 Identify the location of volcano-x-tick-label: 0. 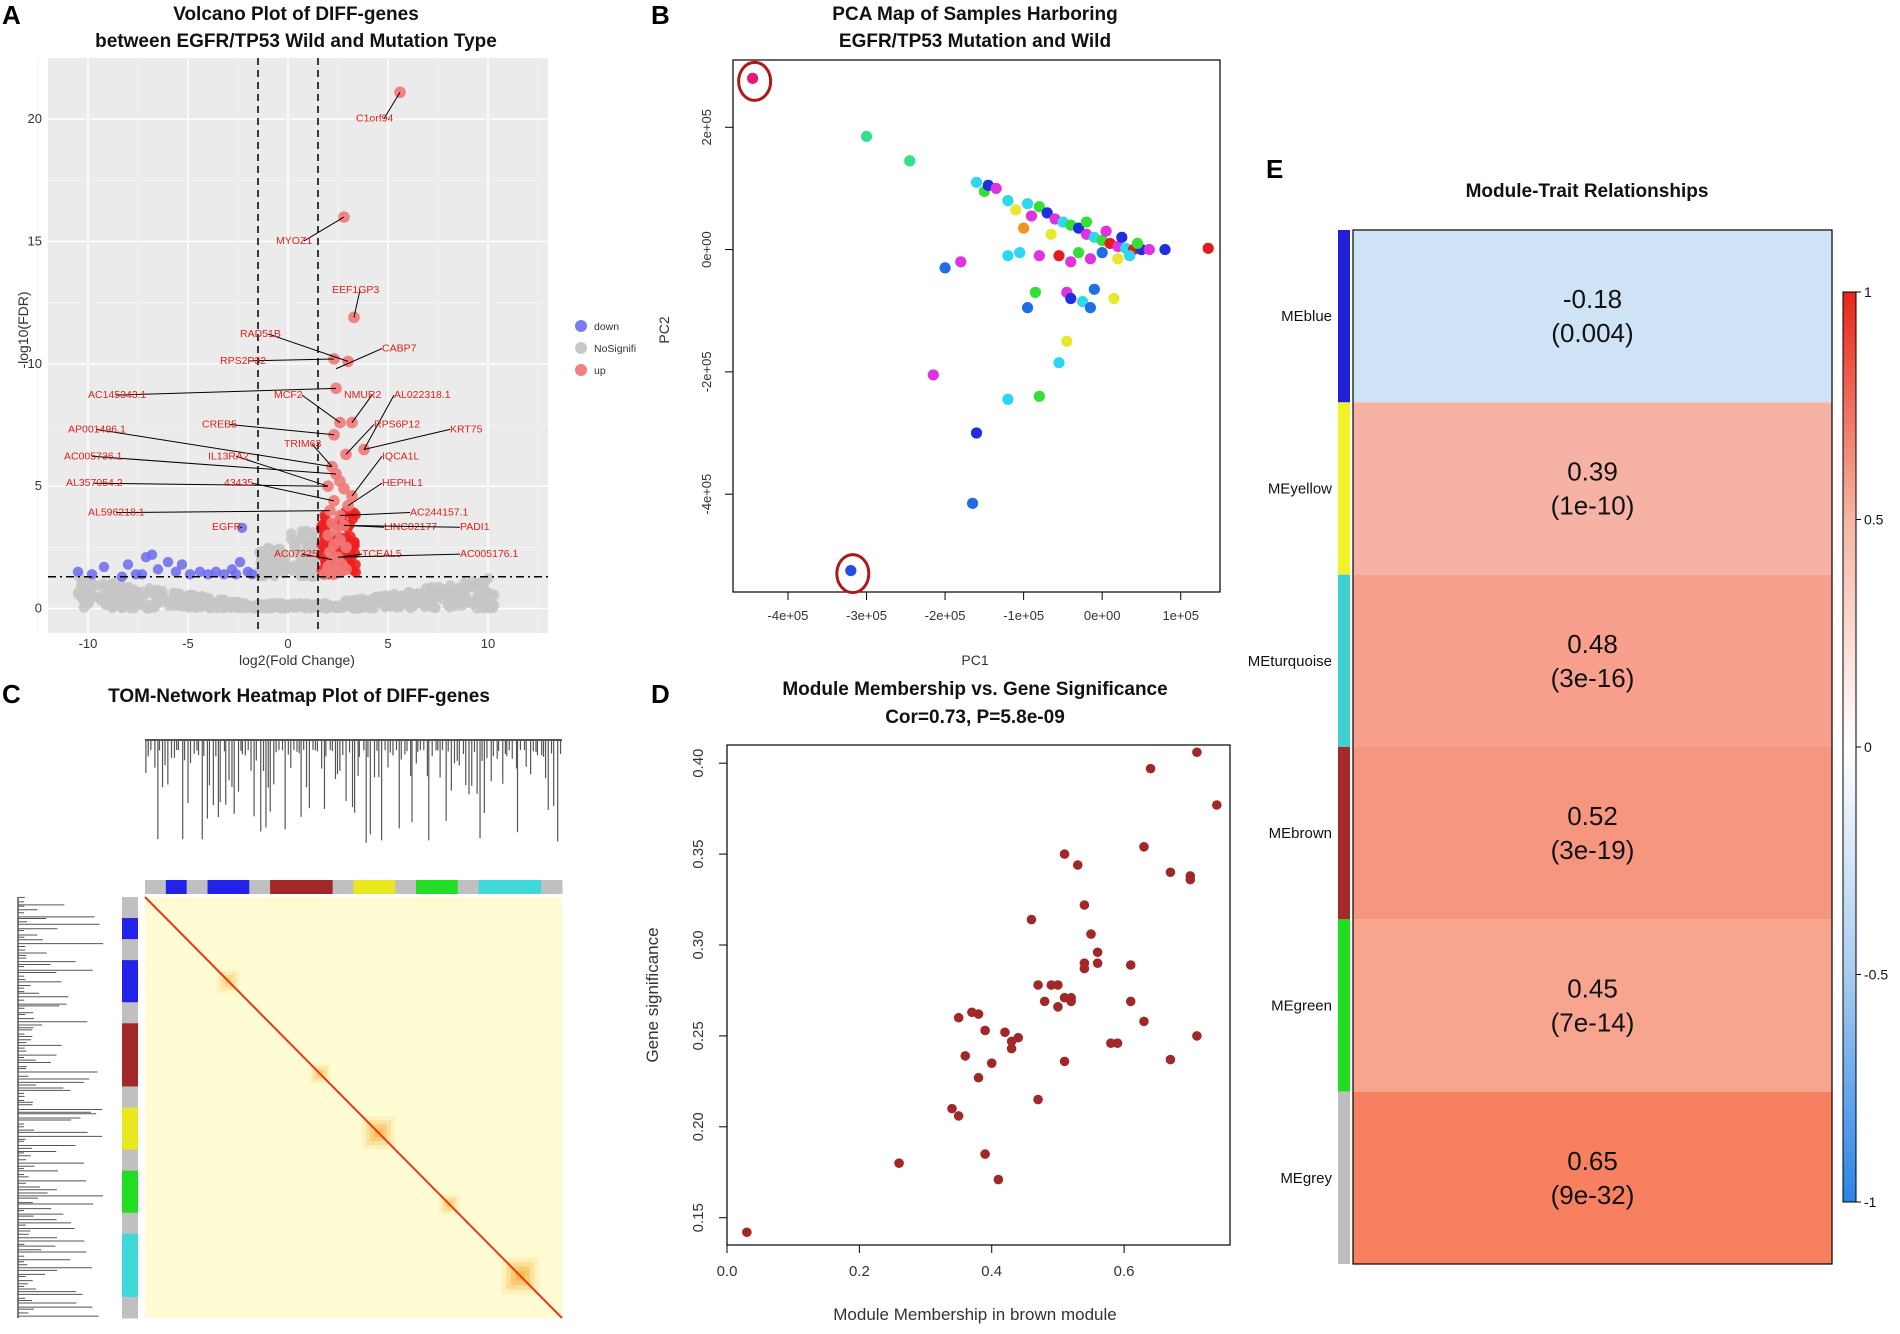
(287, 643).